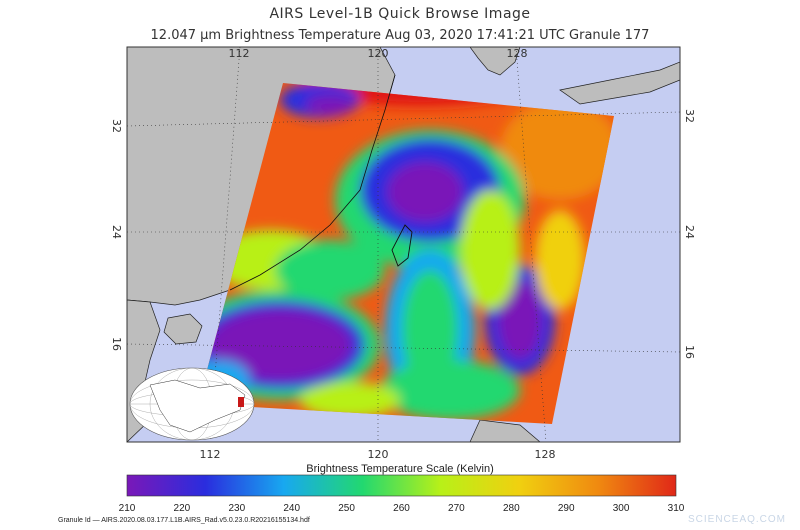 The height and width of the screenshot is (530, 800). What do you see at coordinates (346, 508) in the screenshot?
I see `colorbar-tick-label: 250` at bounding box center [346, 508].